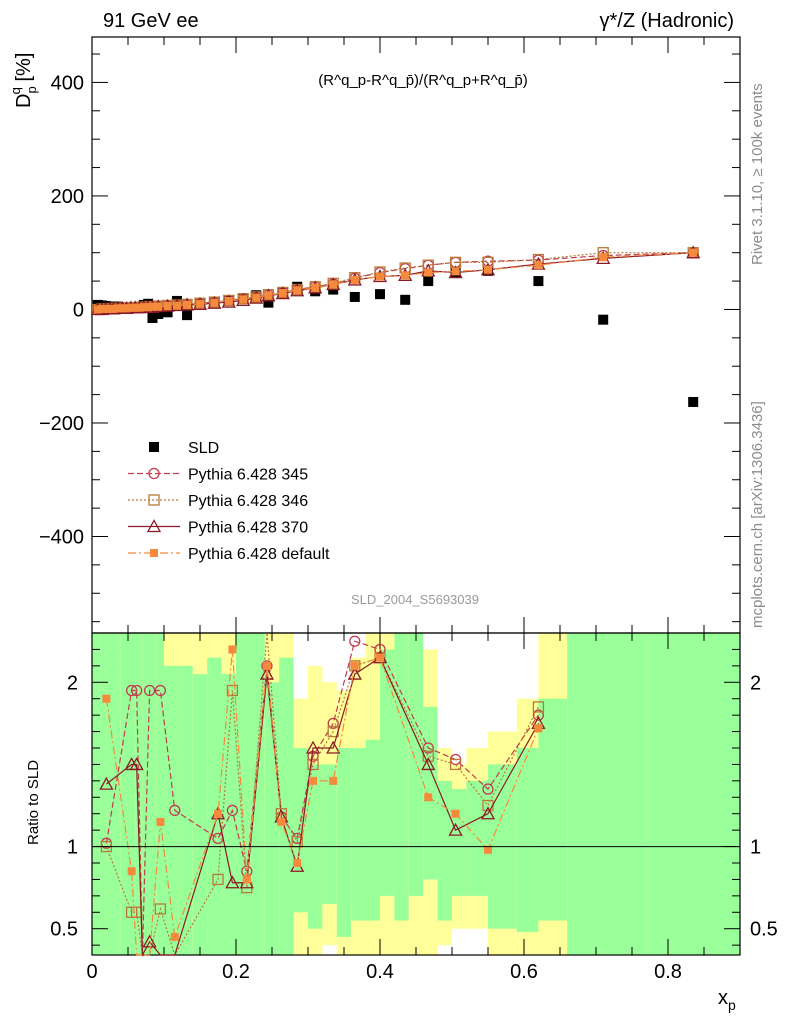 The image size is (786, 1024). Describe the element at coordinates (415, 599) in the screenshot. I see `analysis-watermark: SLD_2004_S5693039` at that location.